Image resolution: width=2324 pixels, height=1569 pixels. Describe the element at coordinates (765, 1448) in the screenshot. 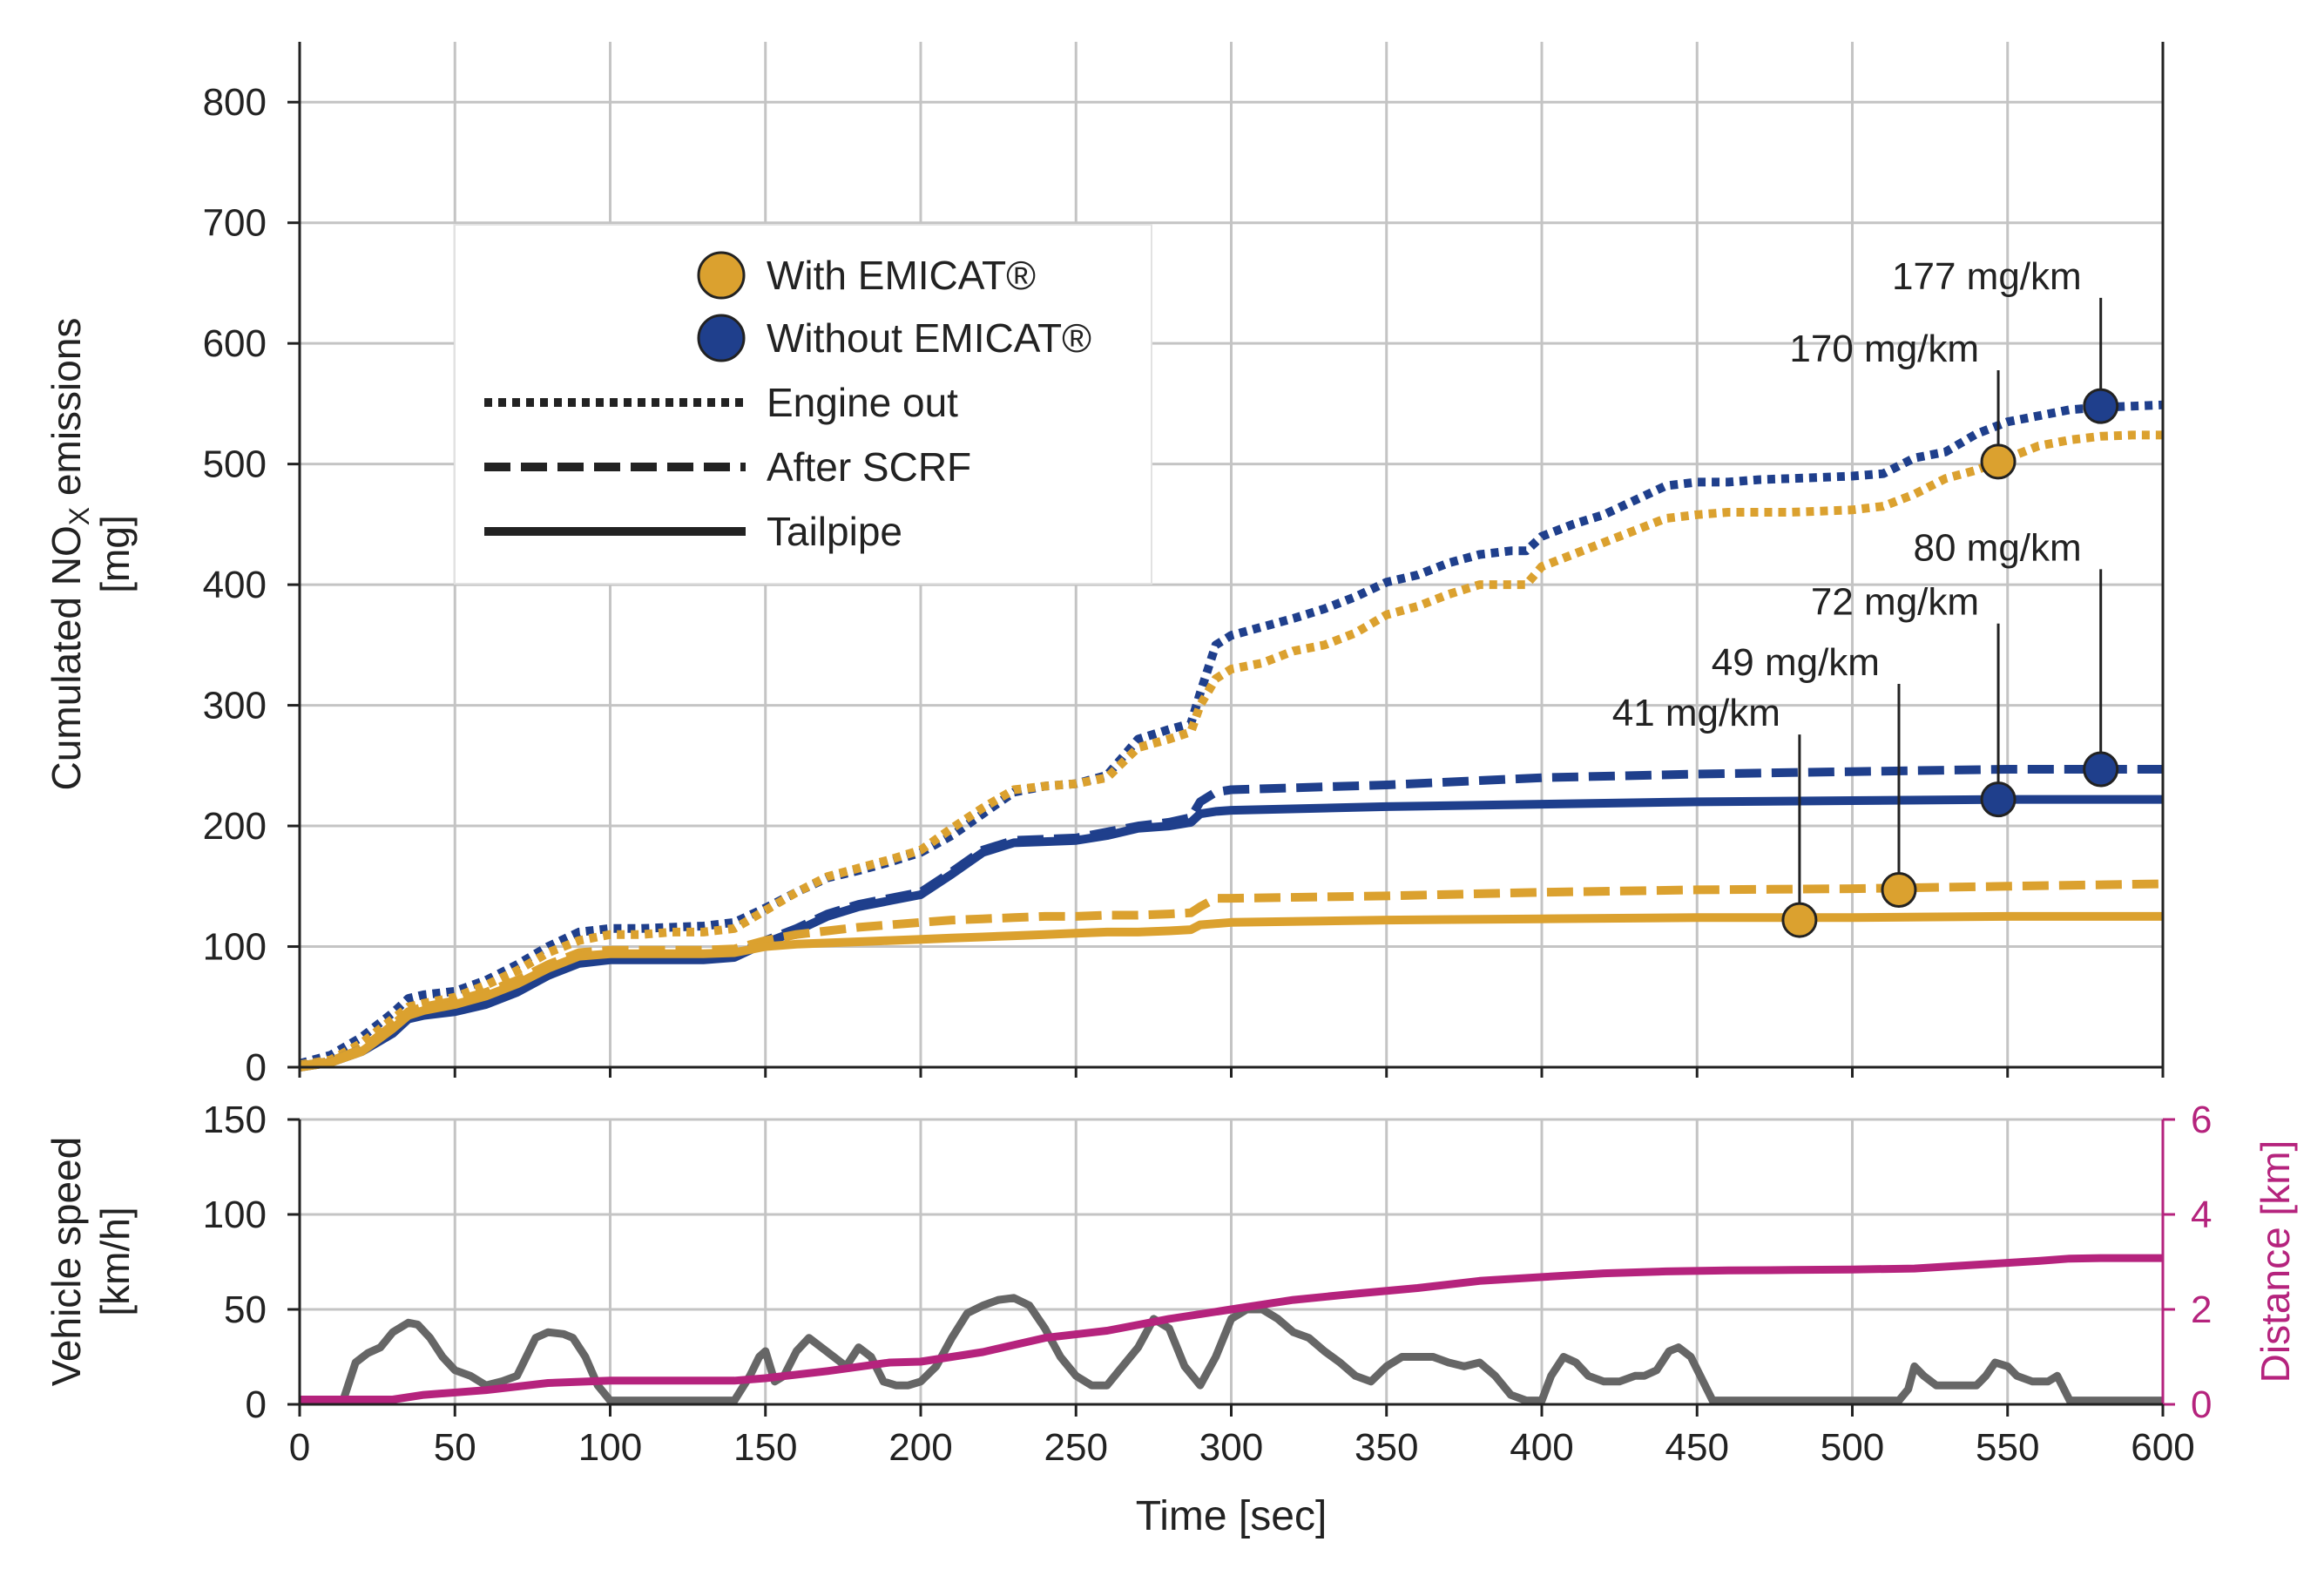

I see `bottom-xtick-label-150: 150` at that location.